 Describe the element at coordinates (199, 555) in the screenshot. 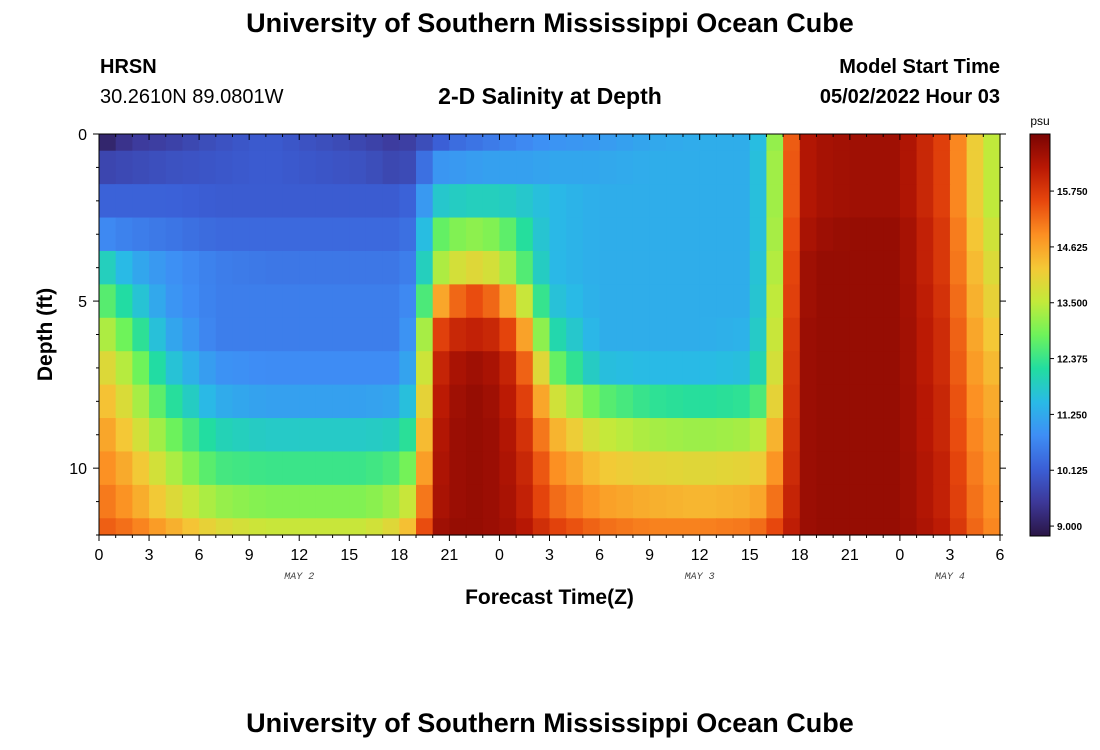

I see `x-tick-label: 6` at that location.